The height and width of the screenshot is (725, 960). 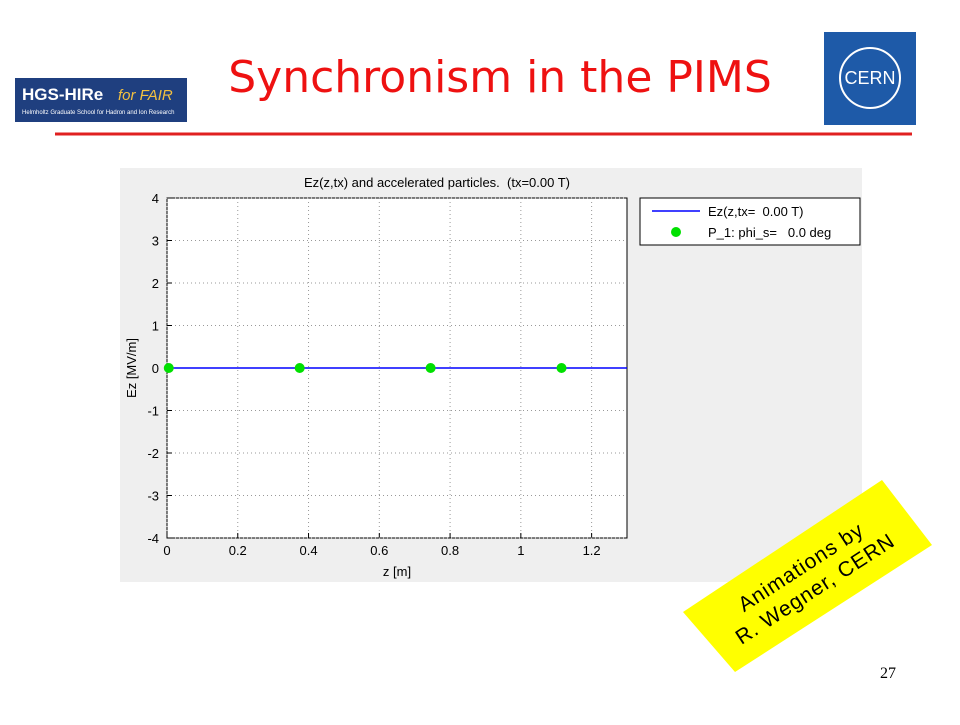 I want to click on legend-swatch, so click(x=676, y=232).